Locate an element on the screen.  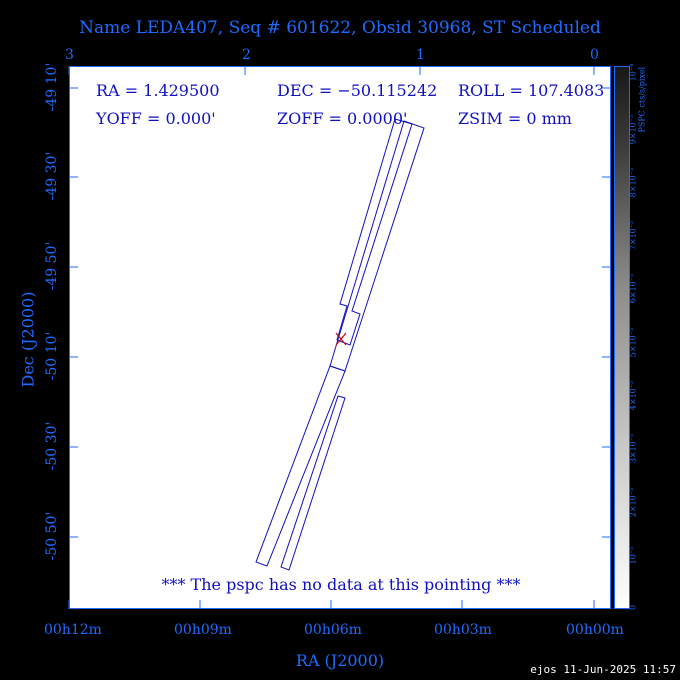
x-tick-label: 00h09m is located at coordinates (203, 630).